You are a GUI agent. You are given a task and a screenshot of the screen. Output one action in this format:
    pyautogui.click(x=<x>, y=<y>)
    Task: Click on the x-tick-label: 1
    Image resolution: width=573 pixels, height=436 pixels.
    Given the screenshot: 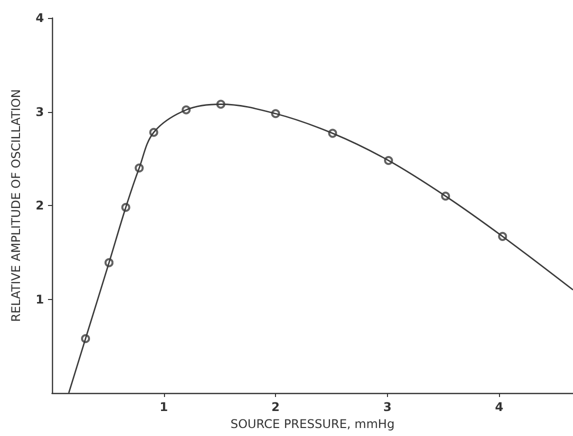 What is the action you would take?
    pyautogui.click(x=164, y=407)
    